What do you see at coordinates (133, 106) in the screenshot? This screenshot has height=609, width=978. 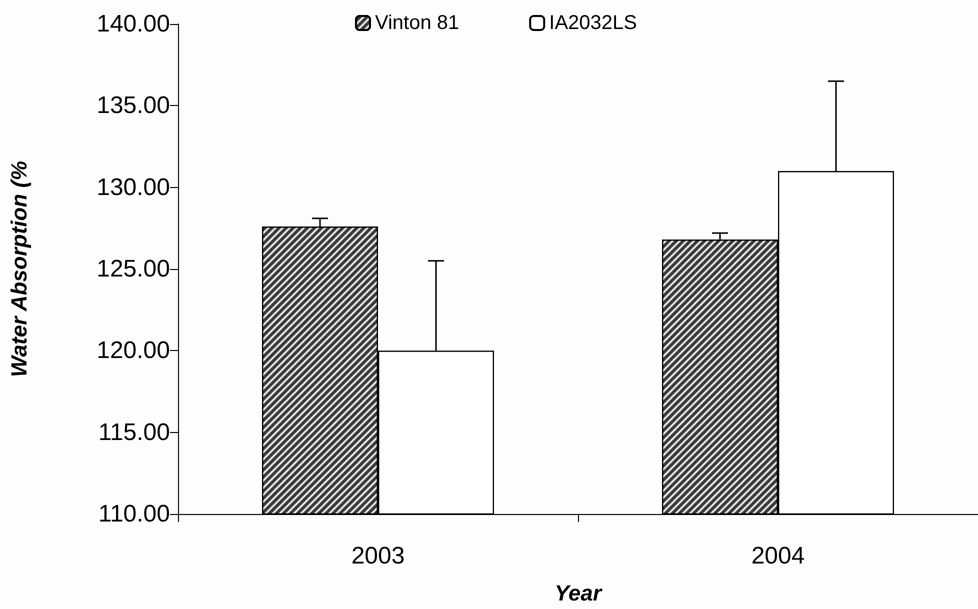 I see `y-tick-label: 135.00` at bounding box center [133, 106].